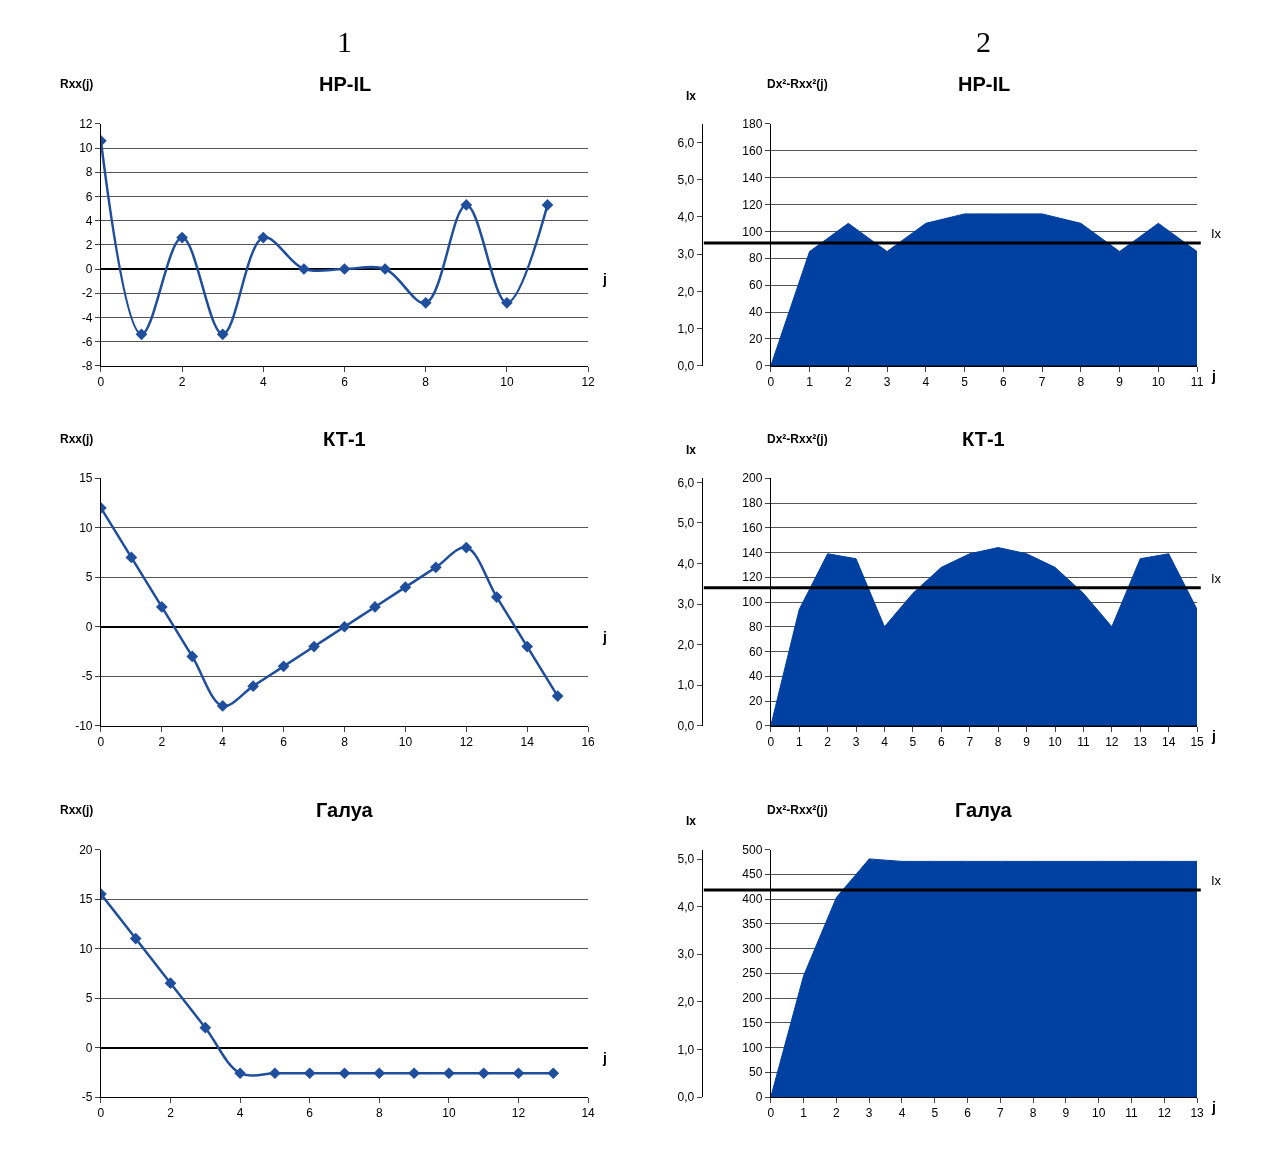 This screenshot has height=1162, width=1288. Describe the element at coordinates (797, 810) in the screenshot. I see `y-axis-title: Dx²-Rxx²(j)` at that location.